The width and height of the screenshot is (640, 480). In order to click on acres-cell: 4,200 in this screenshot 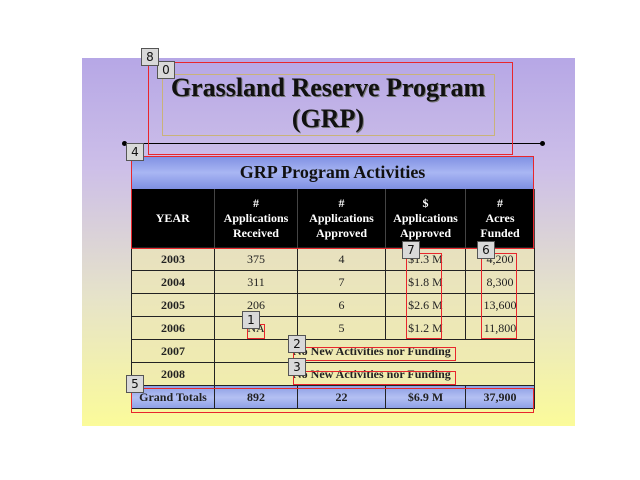, I will do `click(500, 259)`.